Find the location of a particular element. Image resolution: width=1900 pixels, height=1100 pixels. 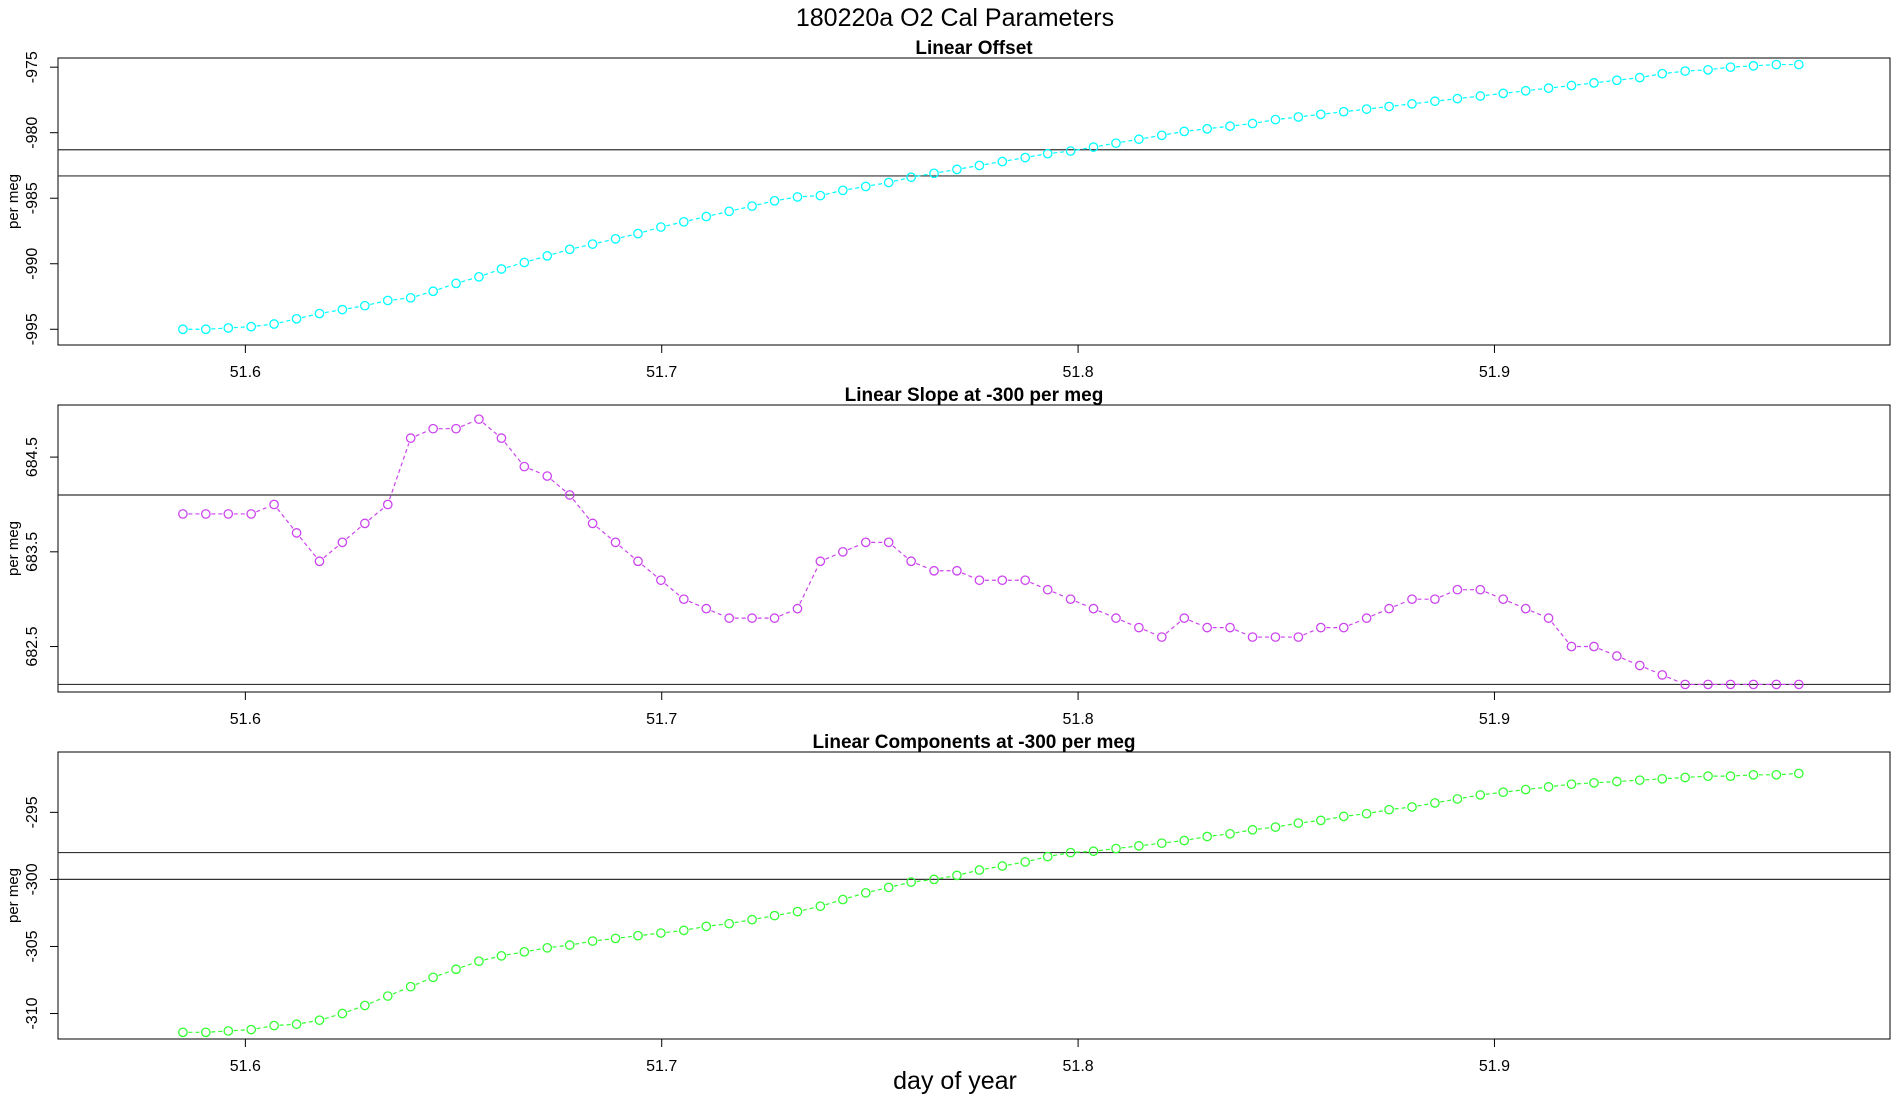

x-axis-title: day of year is located at coordinates (955, 1081).